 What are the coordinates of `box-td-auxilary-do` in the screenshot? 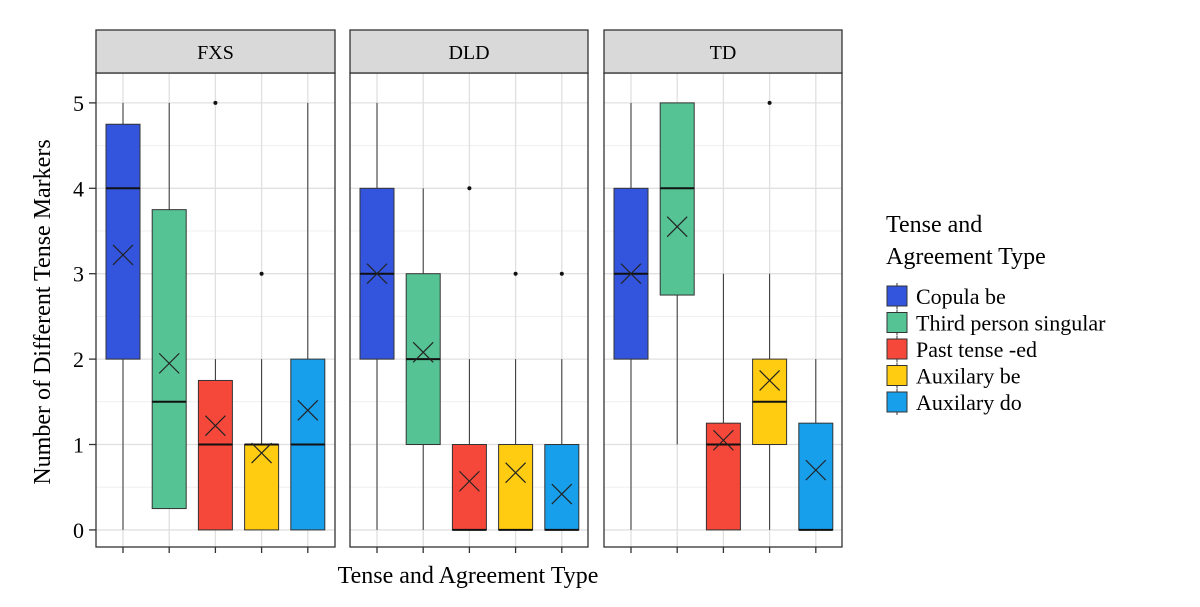 It's located at (816, 445).